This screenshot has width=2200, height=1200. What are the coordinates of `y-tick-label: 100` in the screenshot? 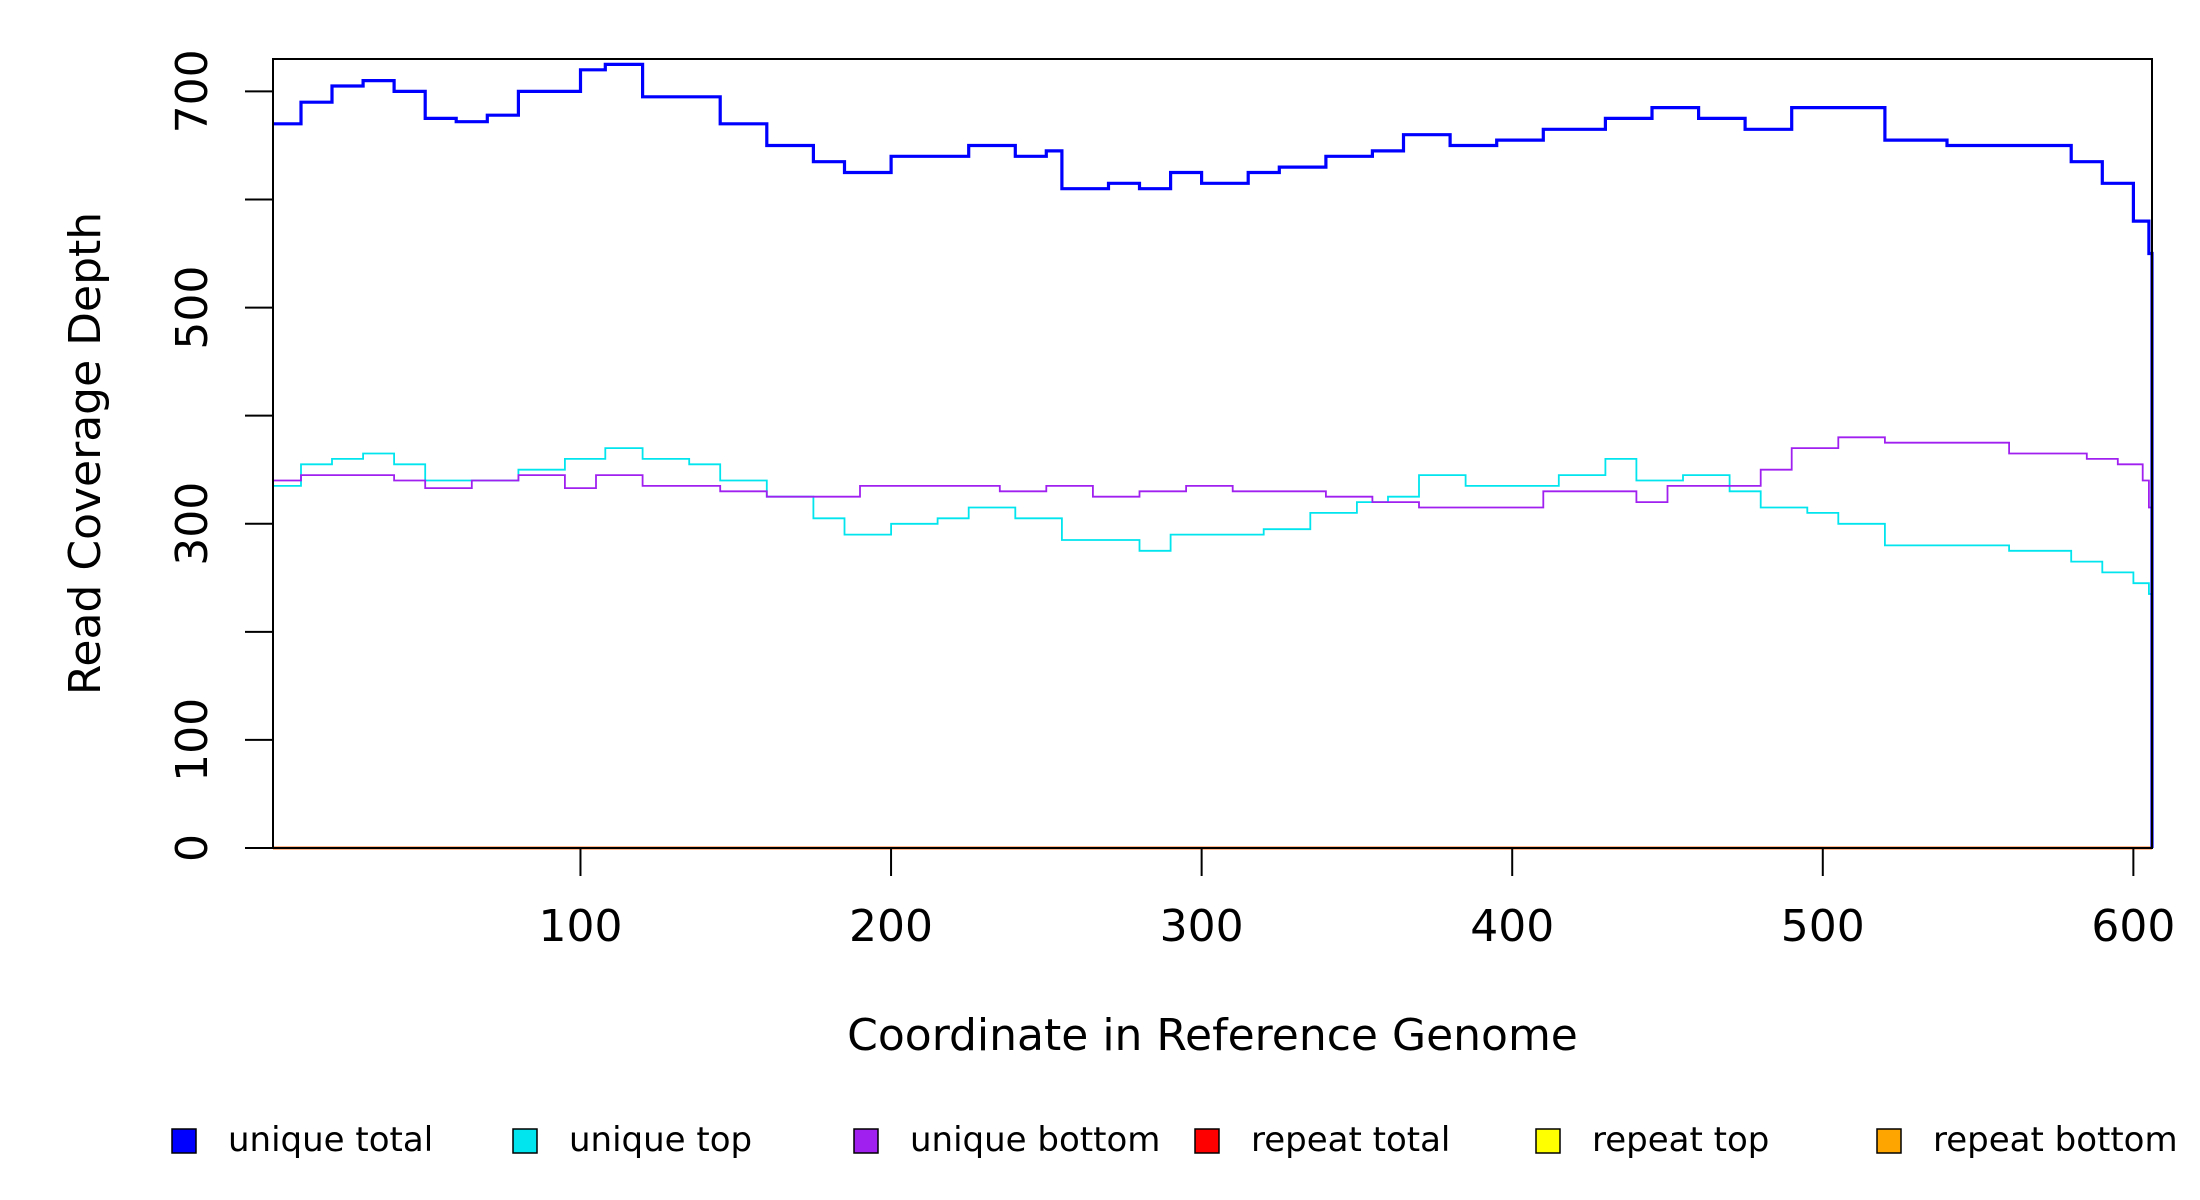 It's located at (192, 740).